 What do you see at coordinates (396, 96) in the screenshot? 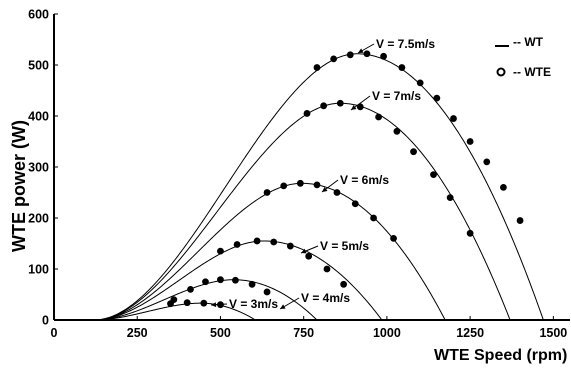
I see `curve-label: V = 7m/s` at bounding box center [396, 96].